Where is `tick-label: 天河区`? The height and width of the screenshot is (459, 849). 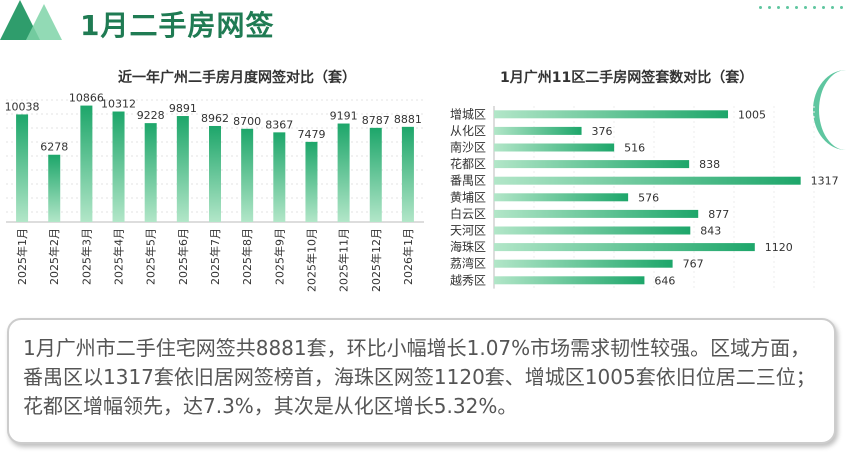 tick-label: 天河区 is located at coordinates (468, 231).